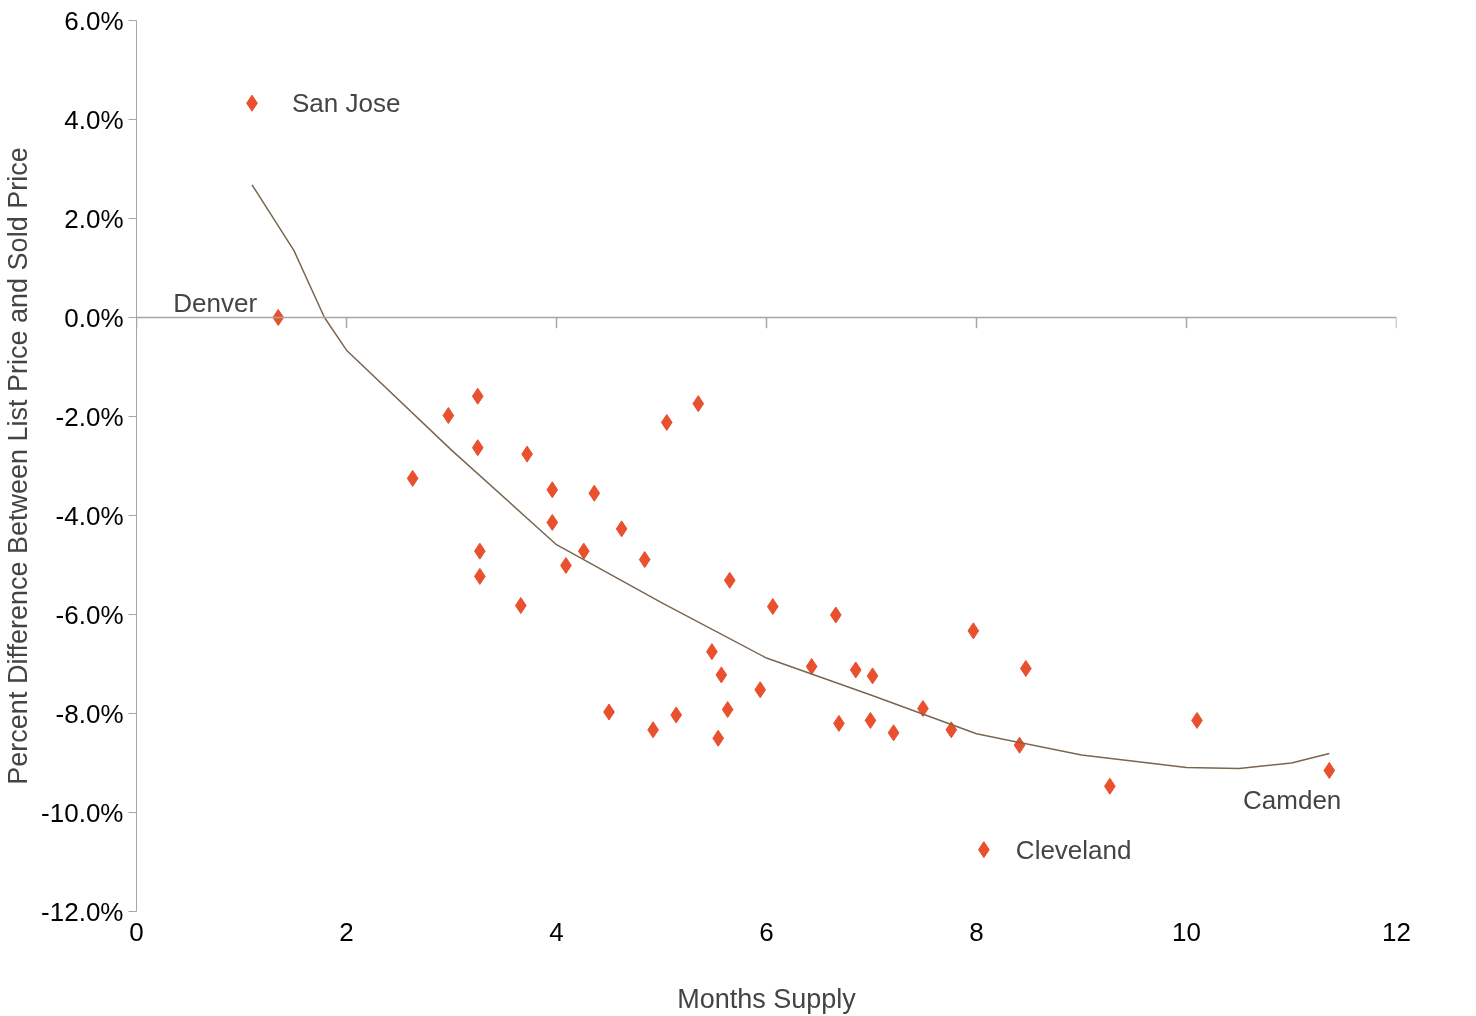 This screenshot has width=1476, height=1016. I want to click on y-tick-label: 6.0%, so click(94, 20).